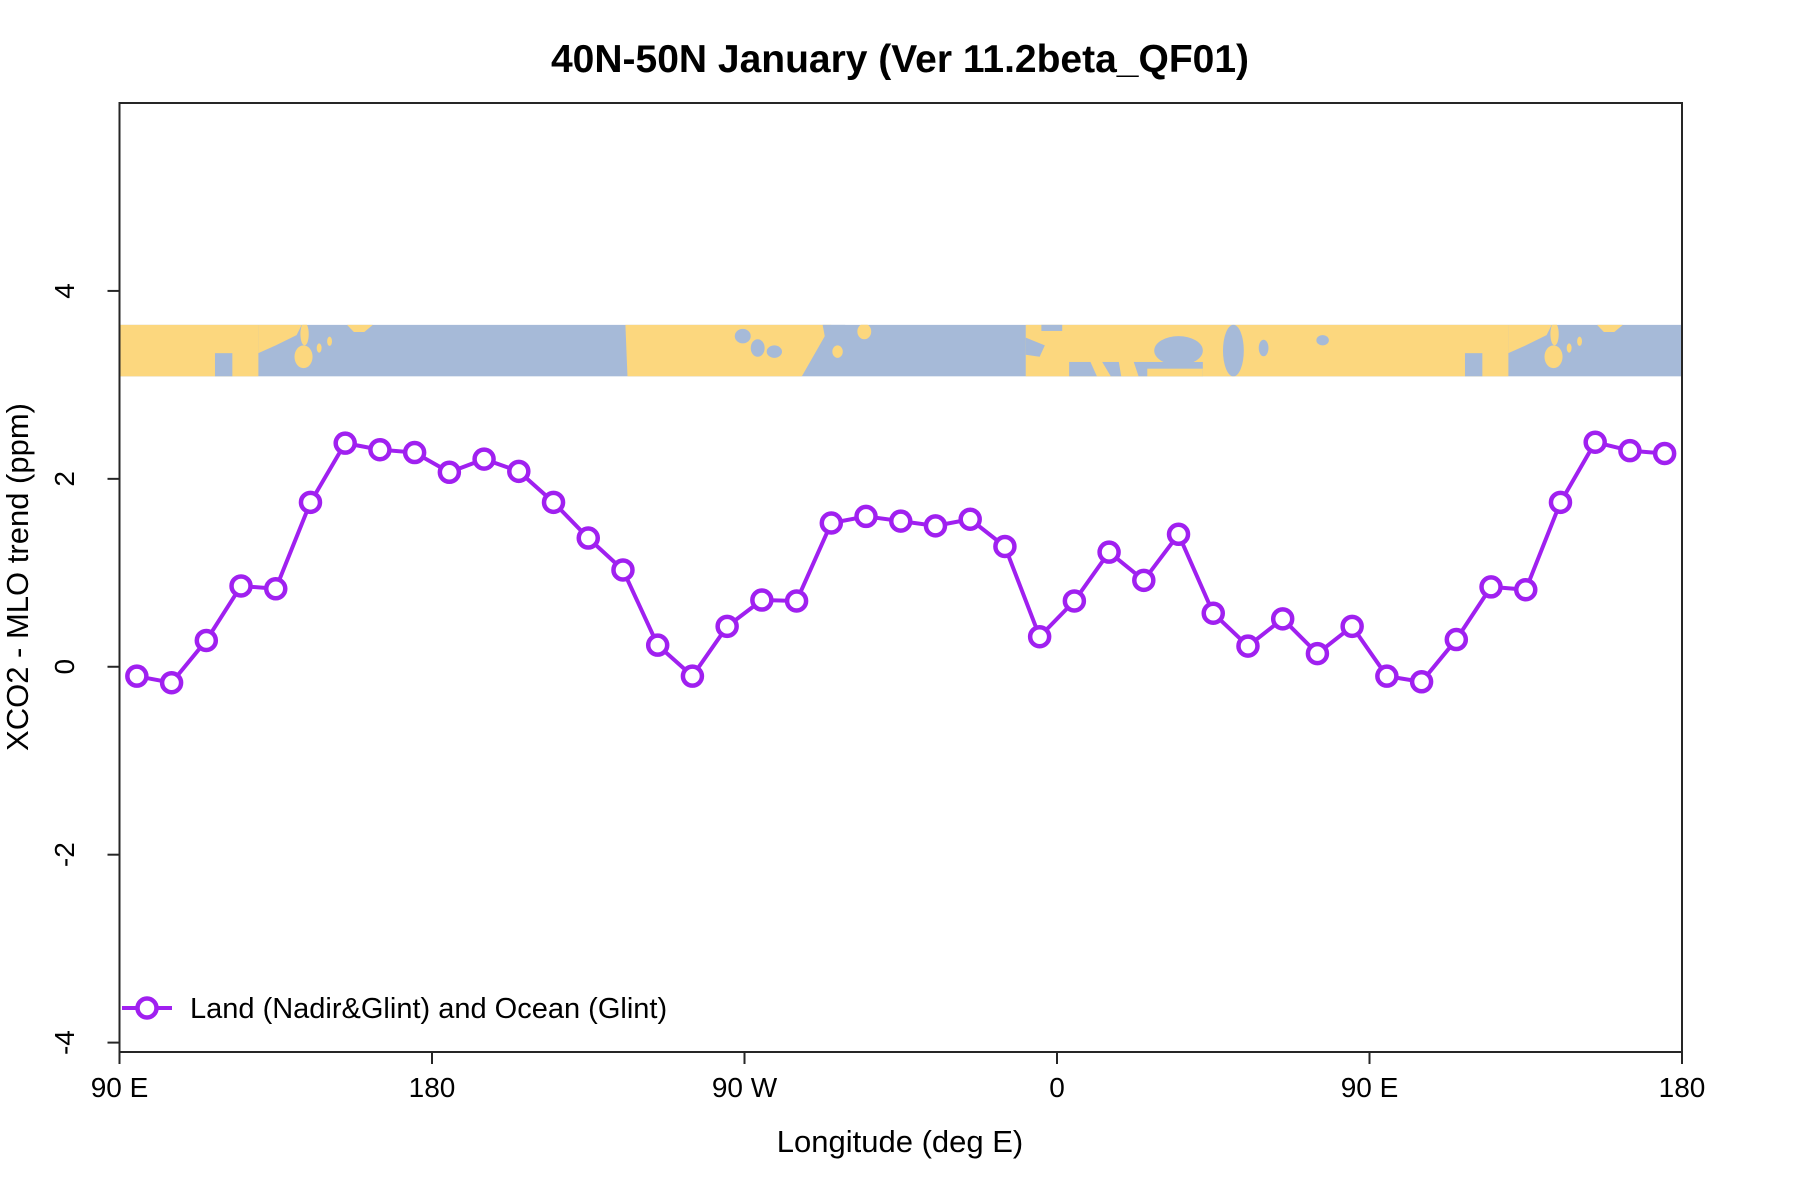 This screenshot has width=1800, height=1200. Describe the element at coordinates (64, 854) in the screenshot. I see `y-tick-label: -2` at that location.